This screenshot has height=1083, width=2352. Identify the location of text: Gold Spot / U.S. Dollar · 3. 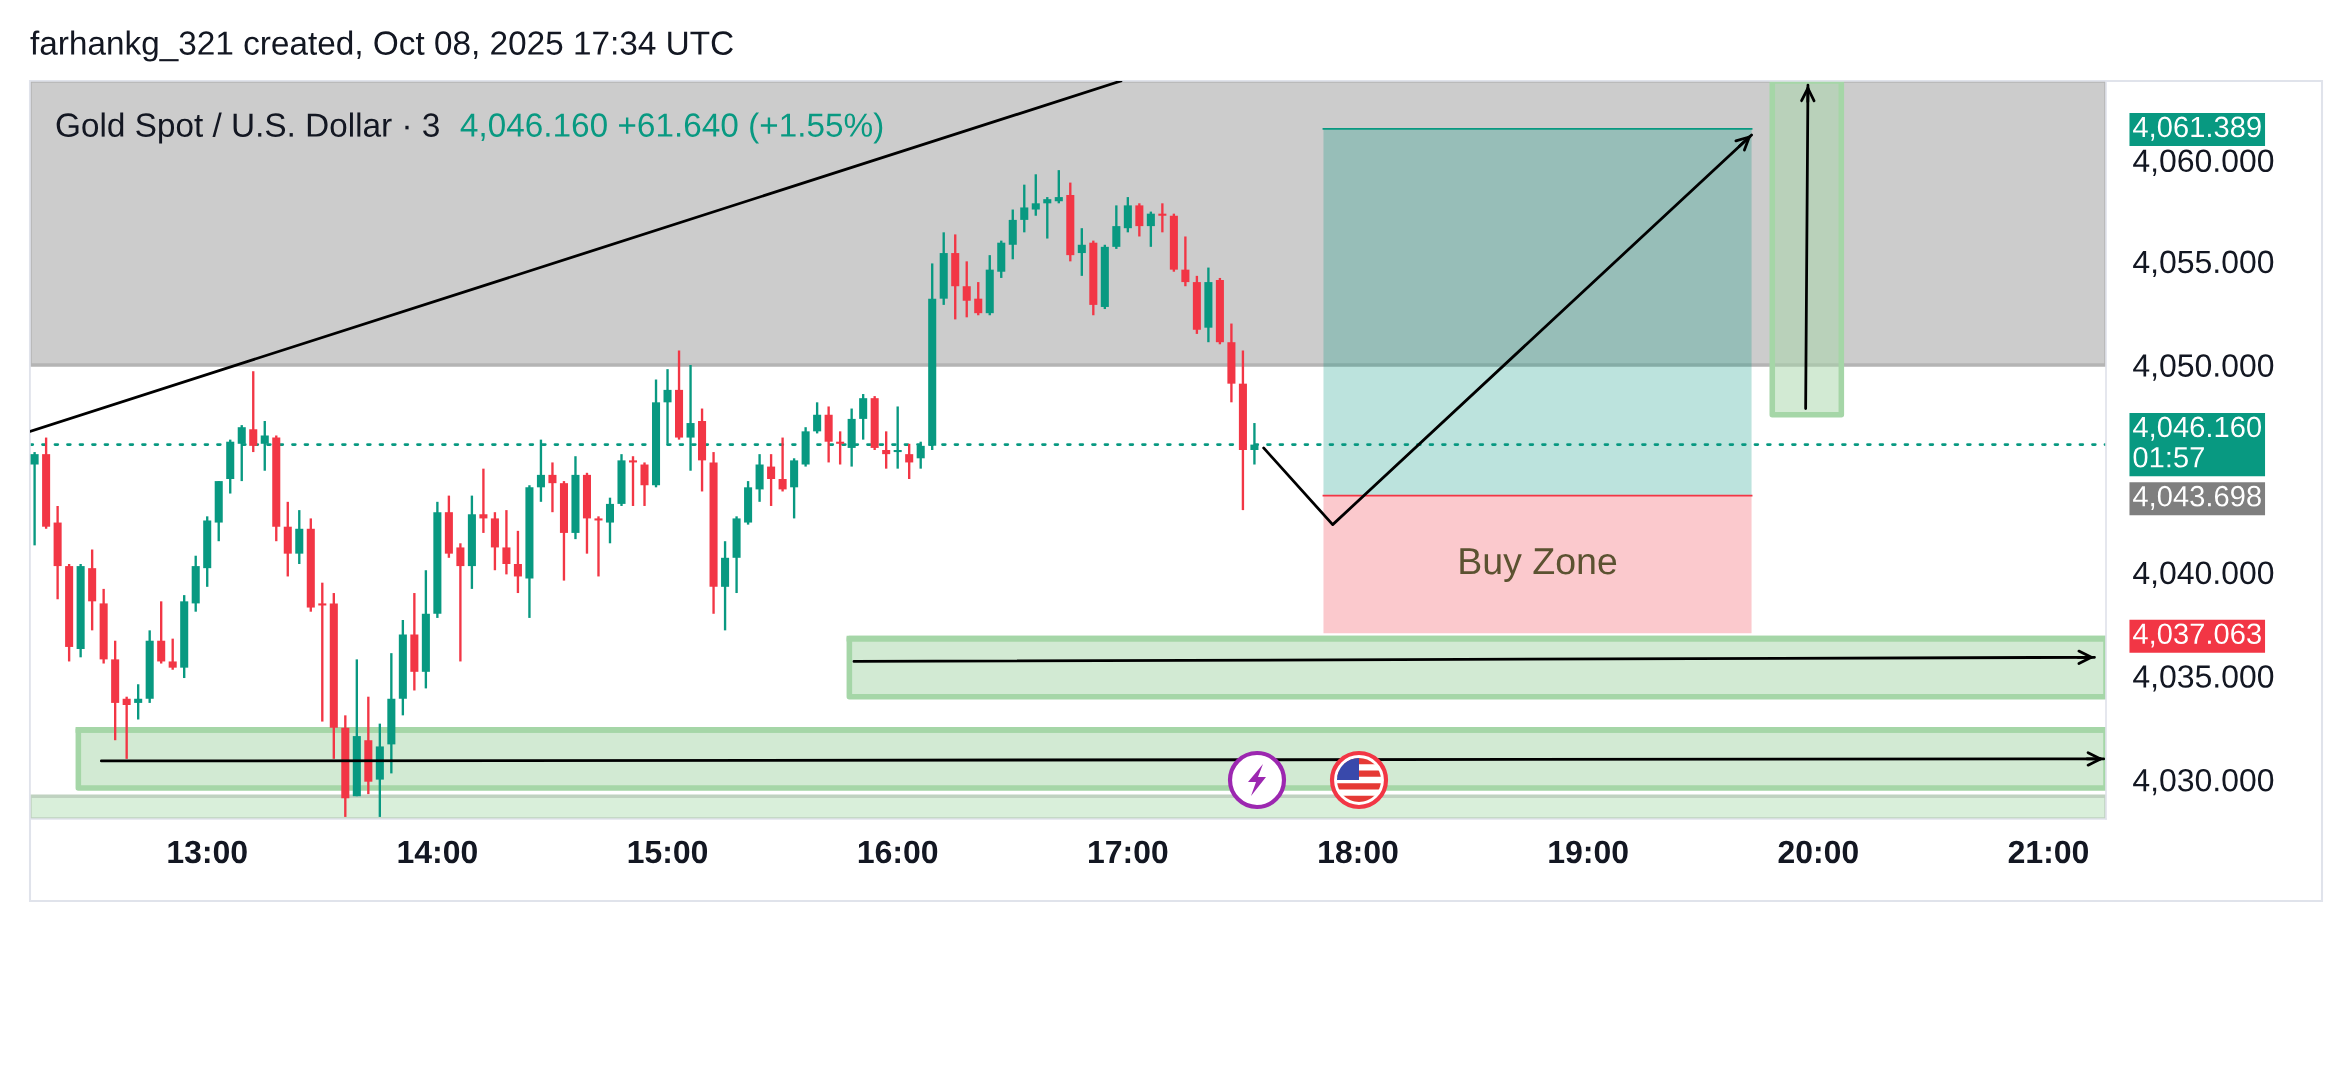
(247, 128).